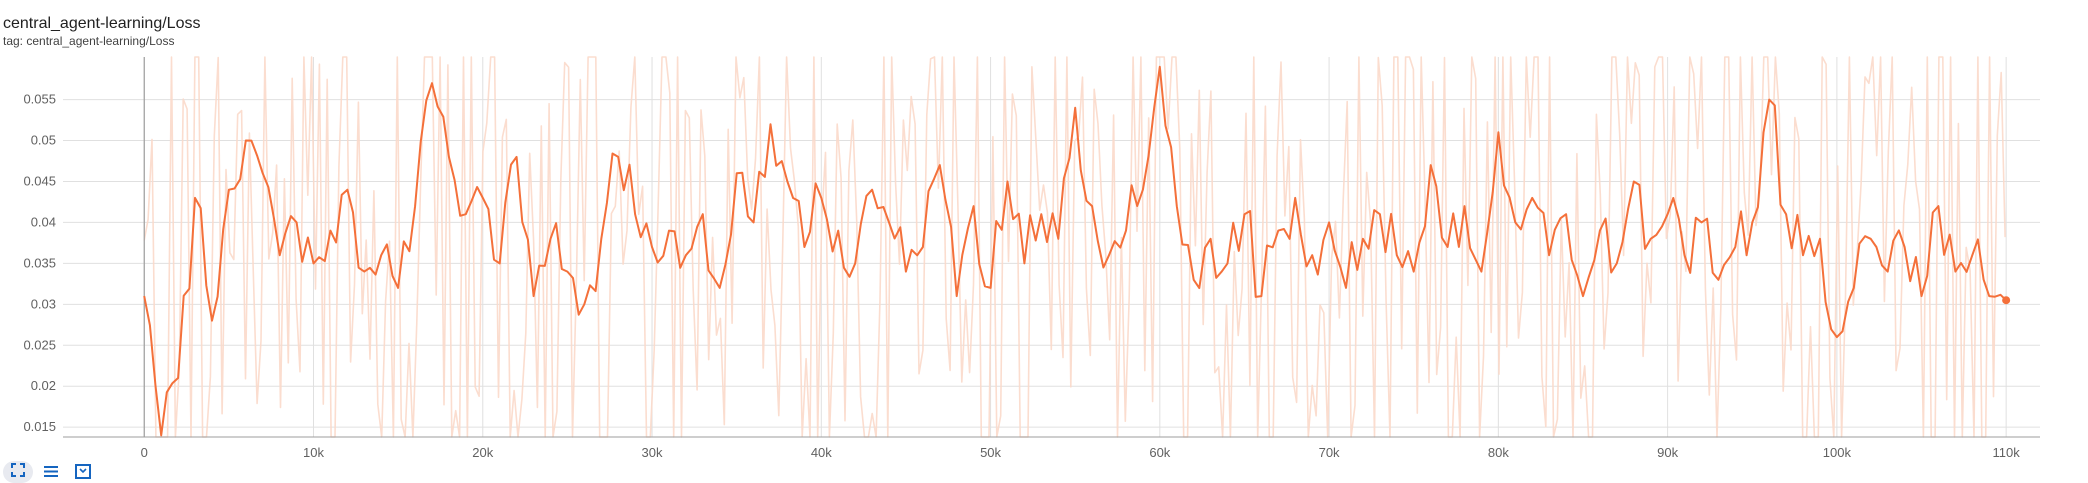  I want to click on x-tick-label: 80k, so click(1498, 451).